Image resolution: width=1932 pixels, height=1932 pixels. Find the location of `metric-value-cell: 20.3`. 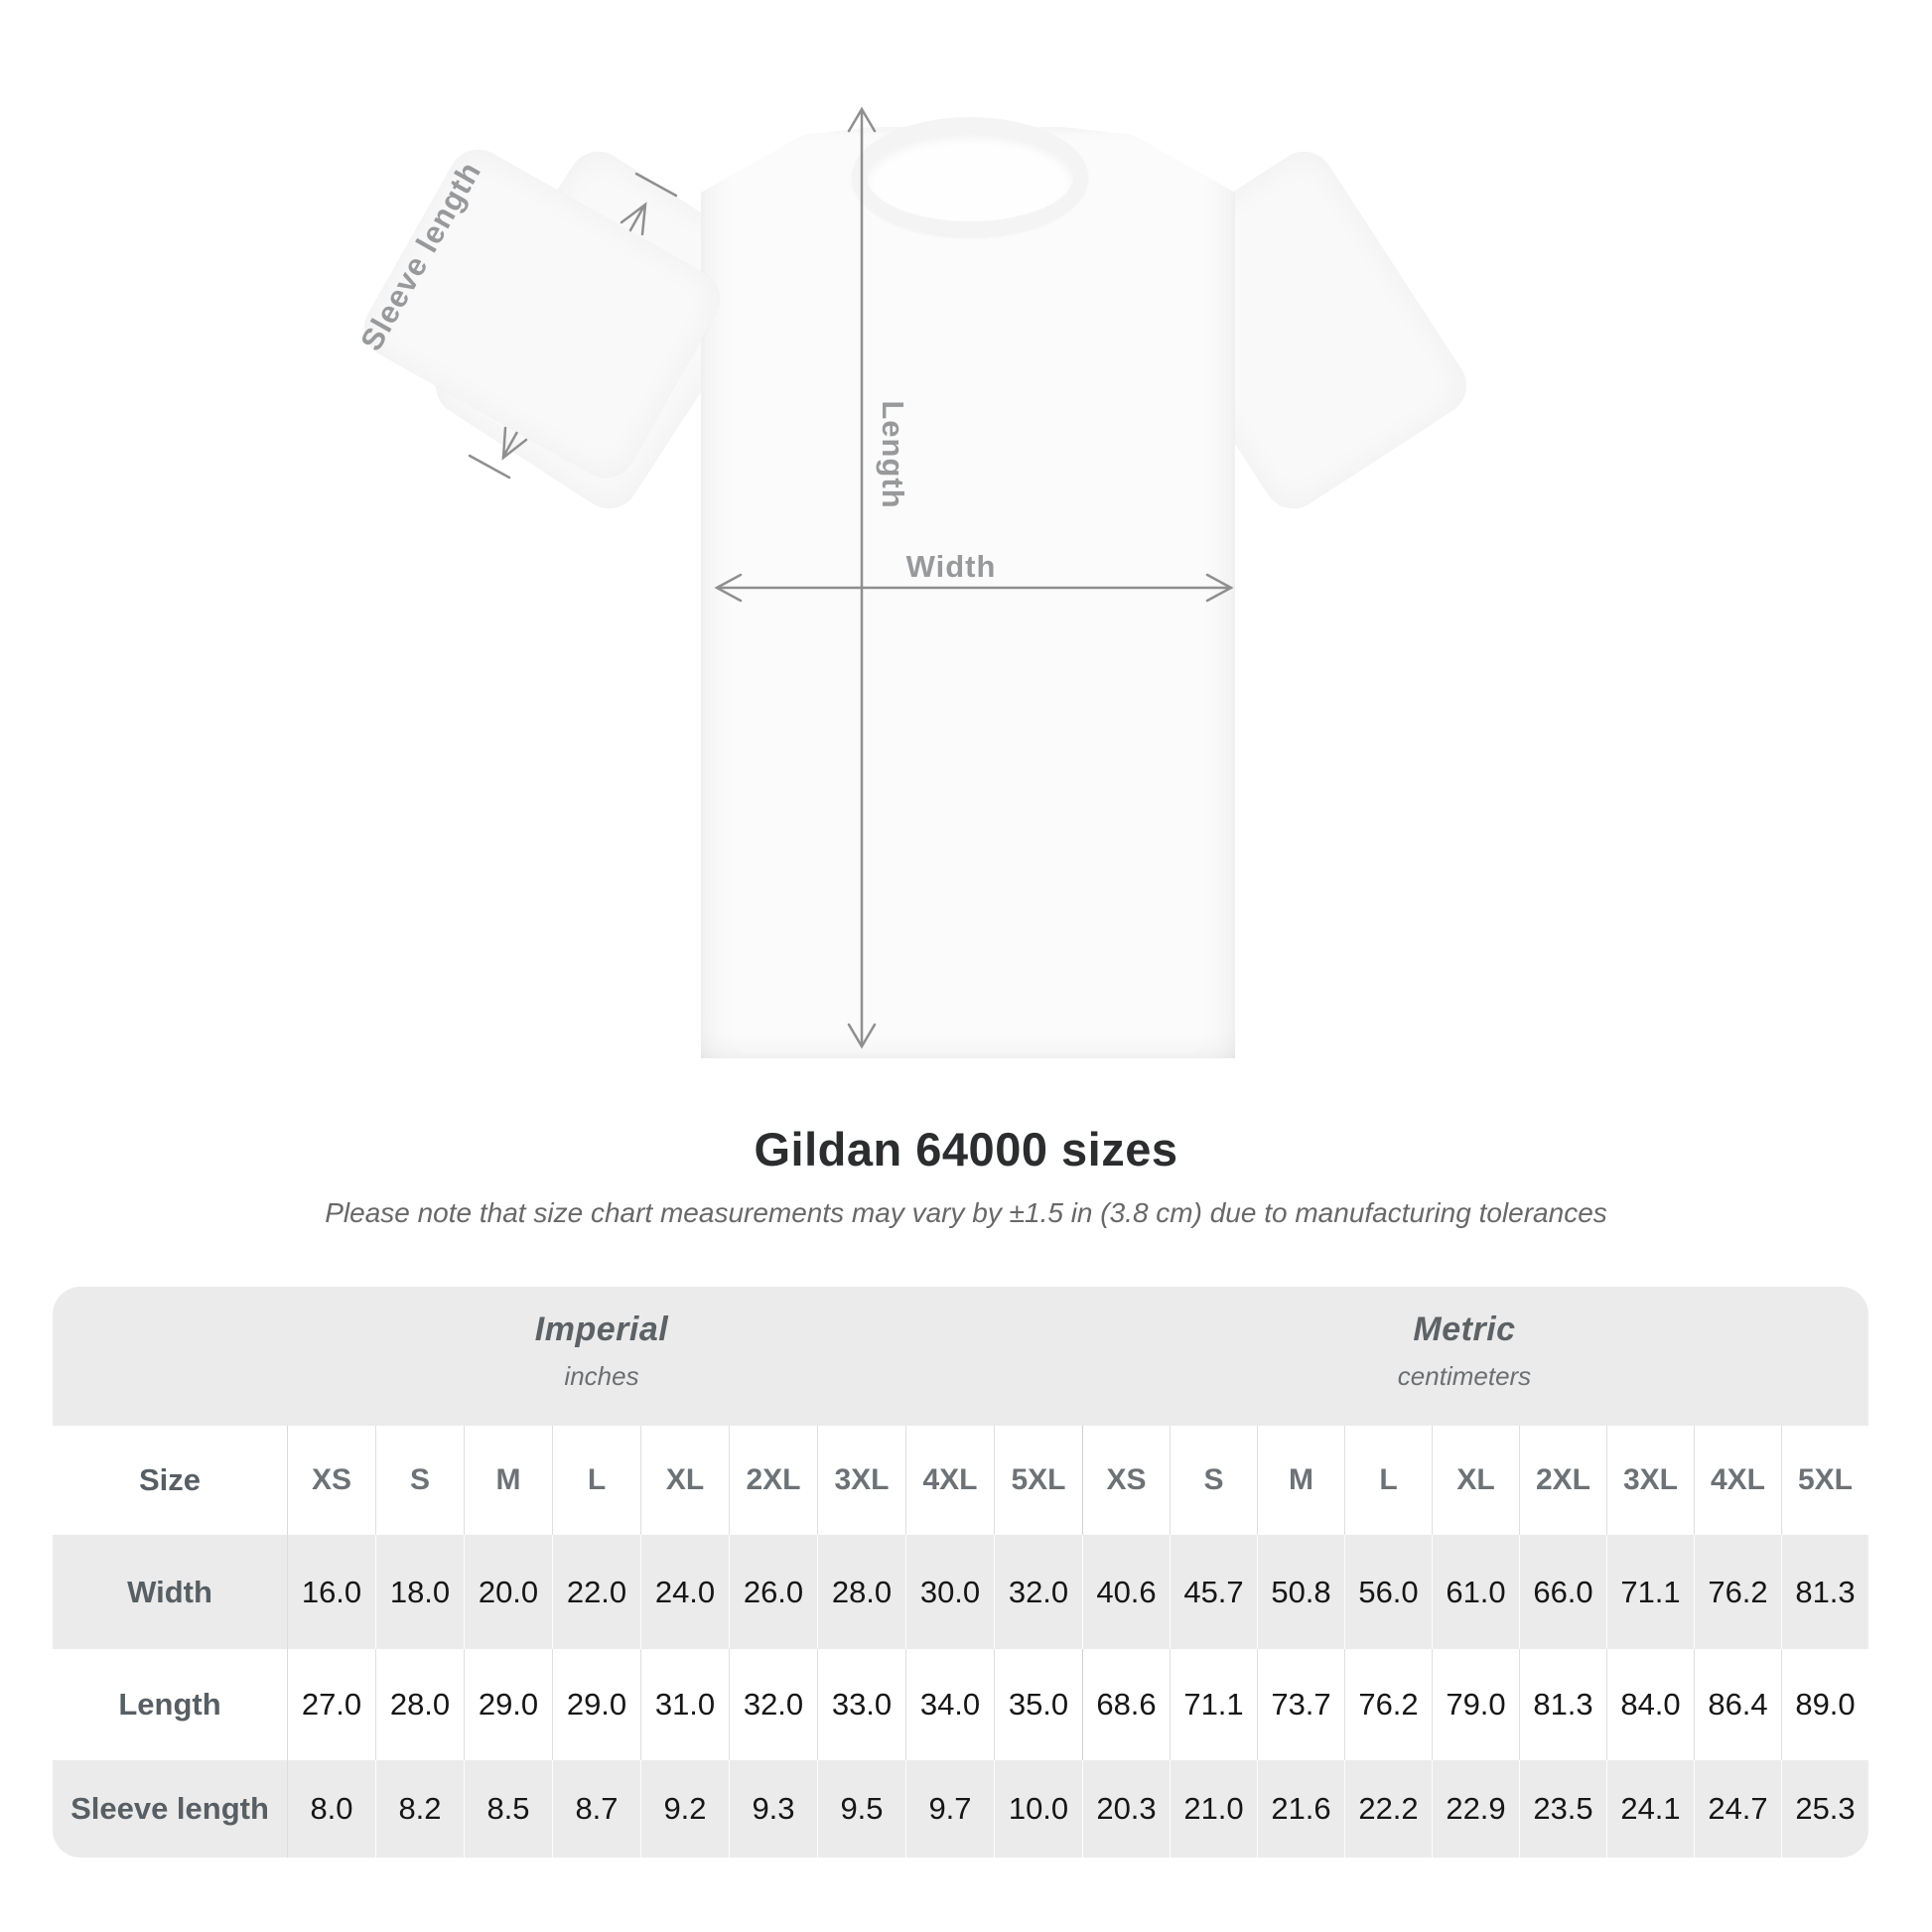

metric-value-cell: 20.3 is located at coordinates (1126, 1809).